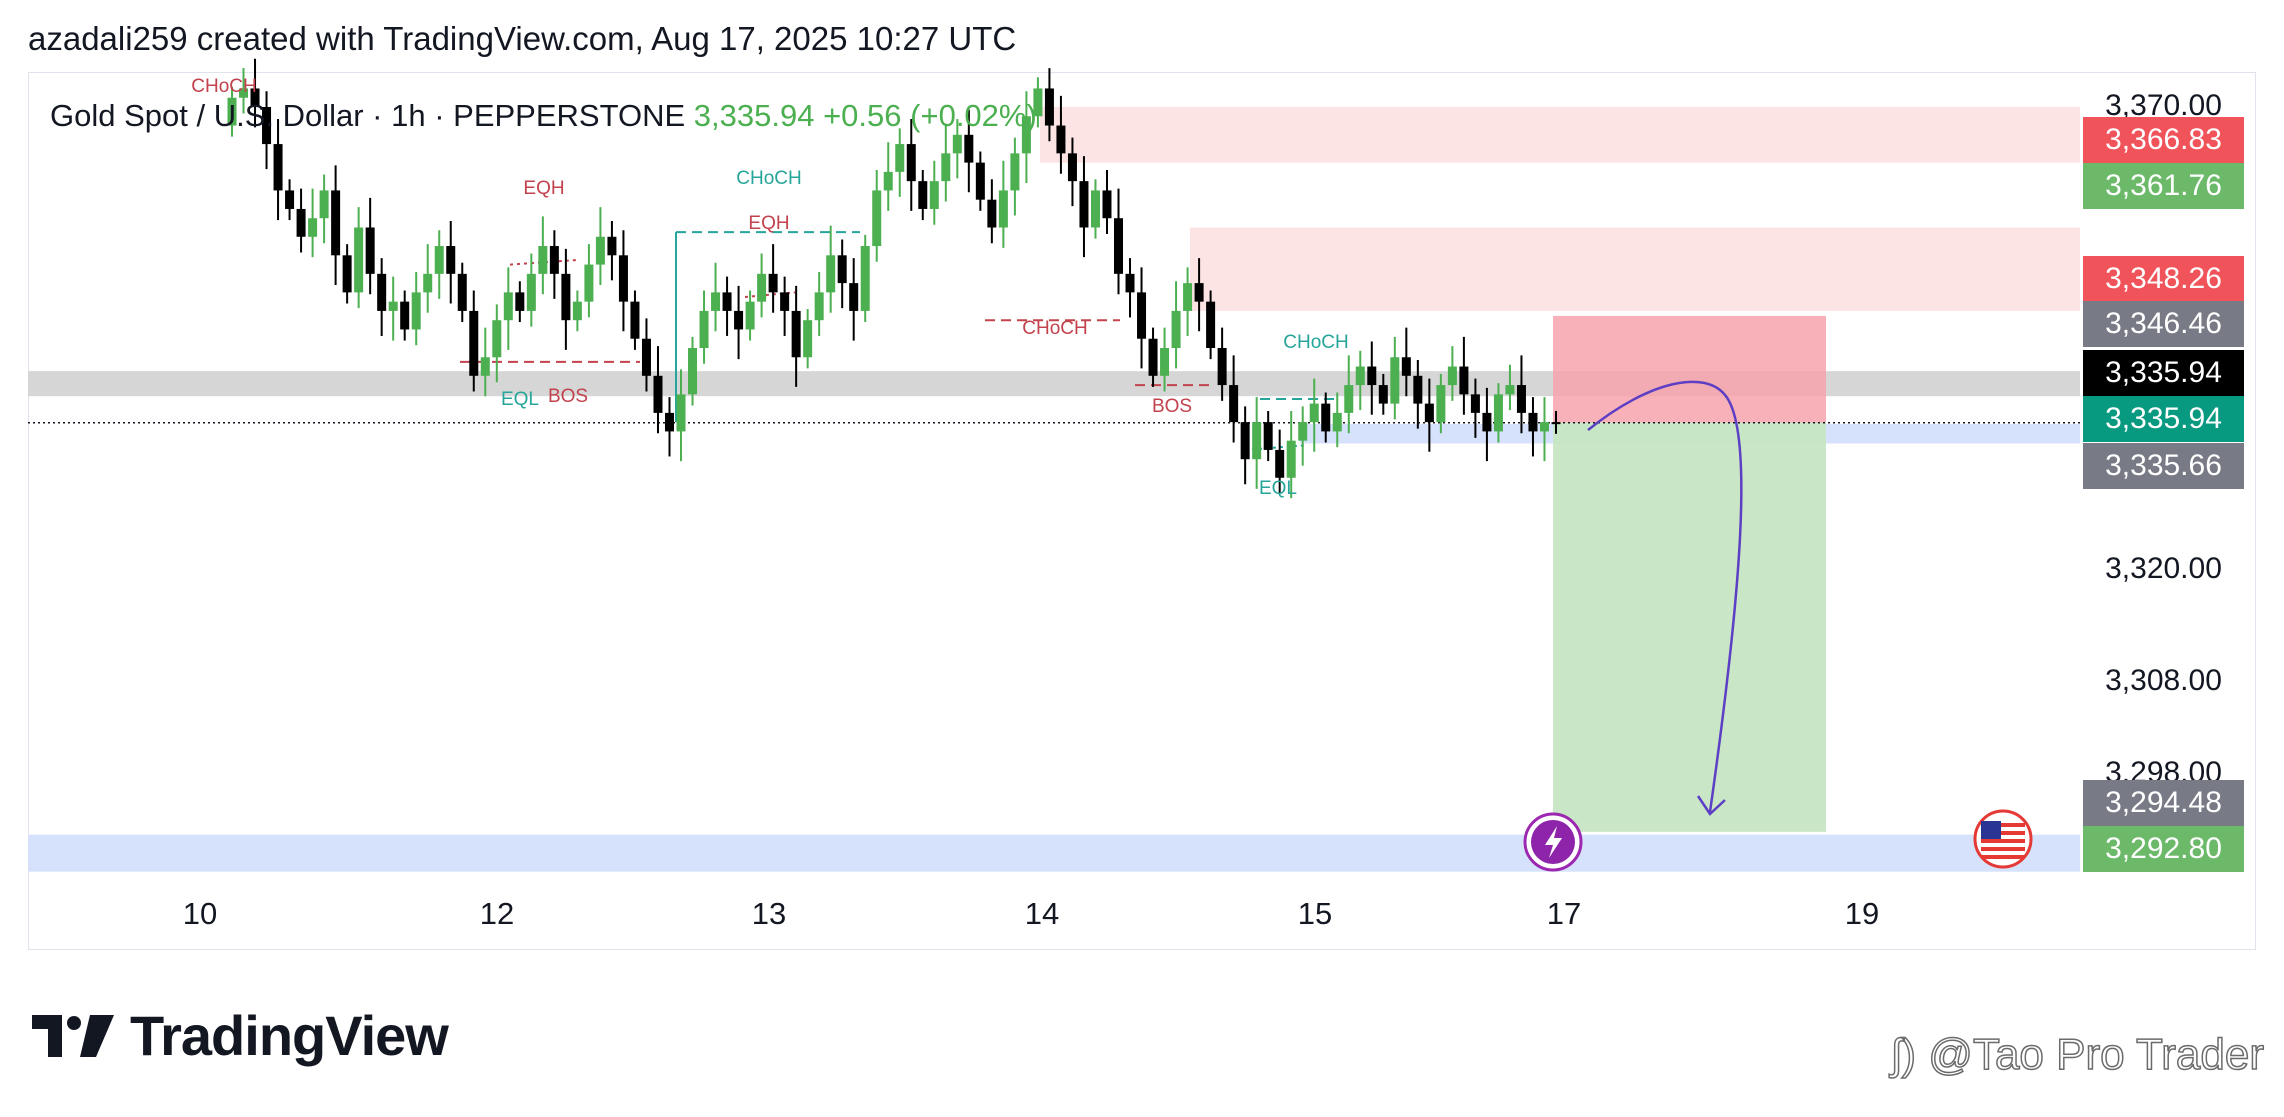 This screenshot has height=1117, width=2284. Describe the element at coordinates (1553, 842) in the screenshot. I see `lightning-event-icon` at that location.